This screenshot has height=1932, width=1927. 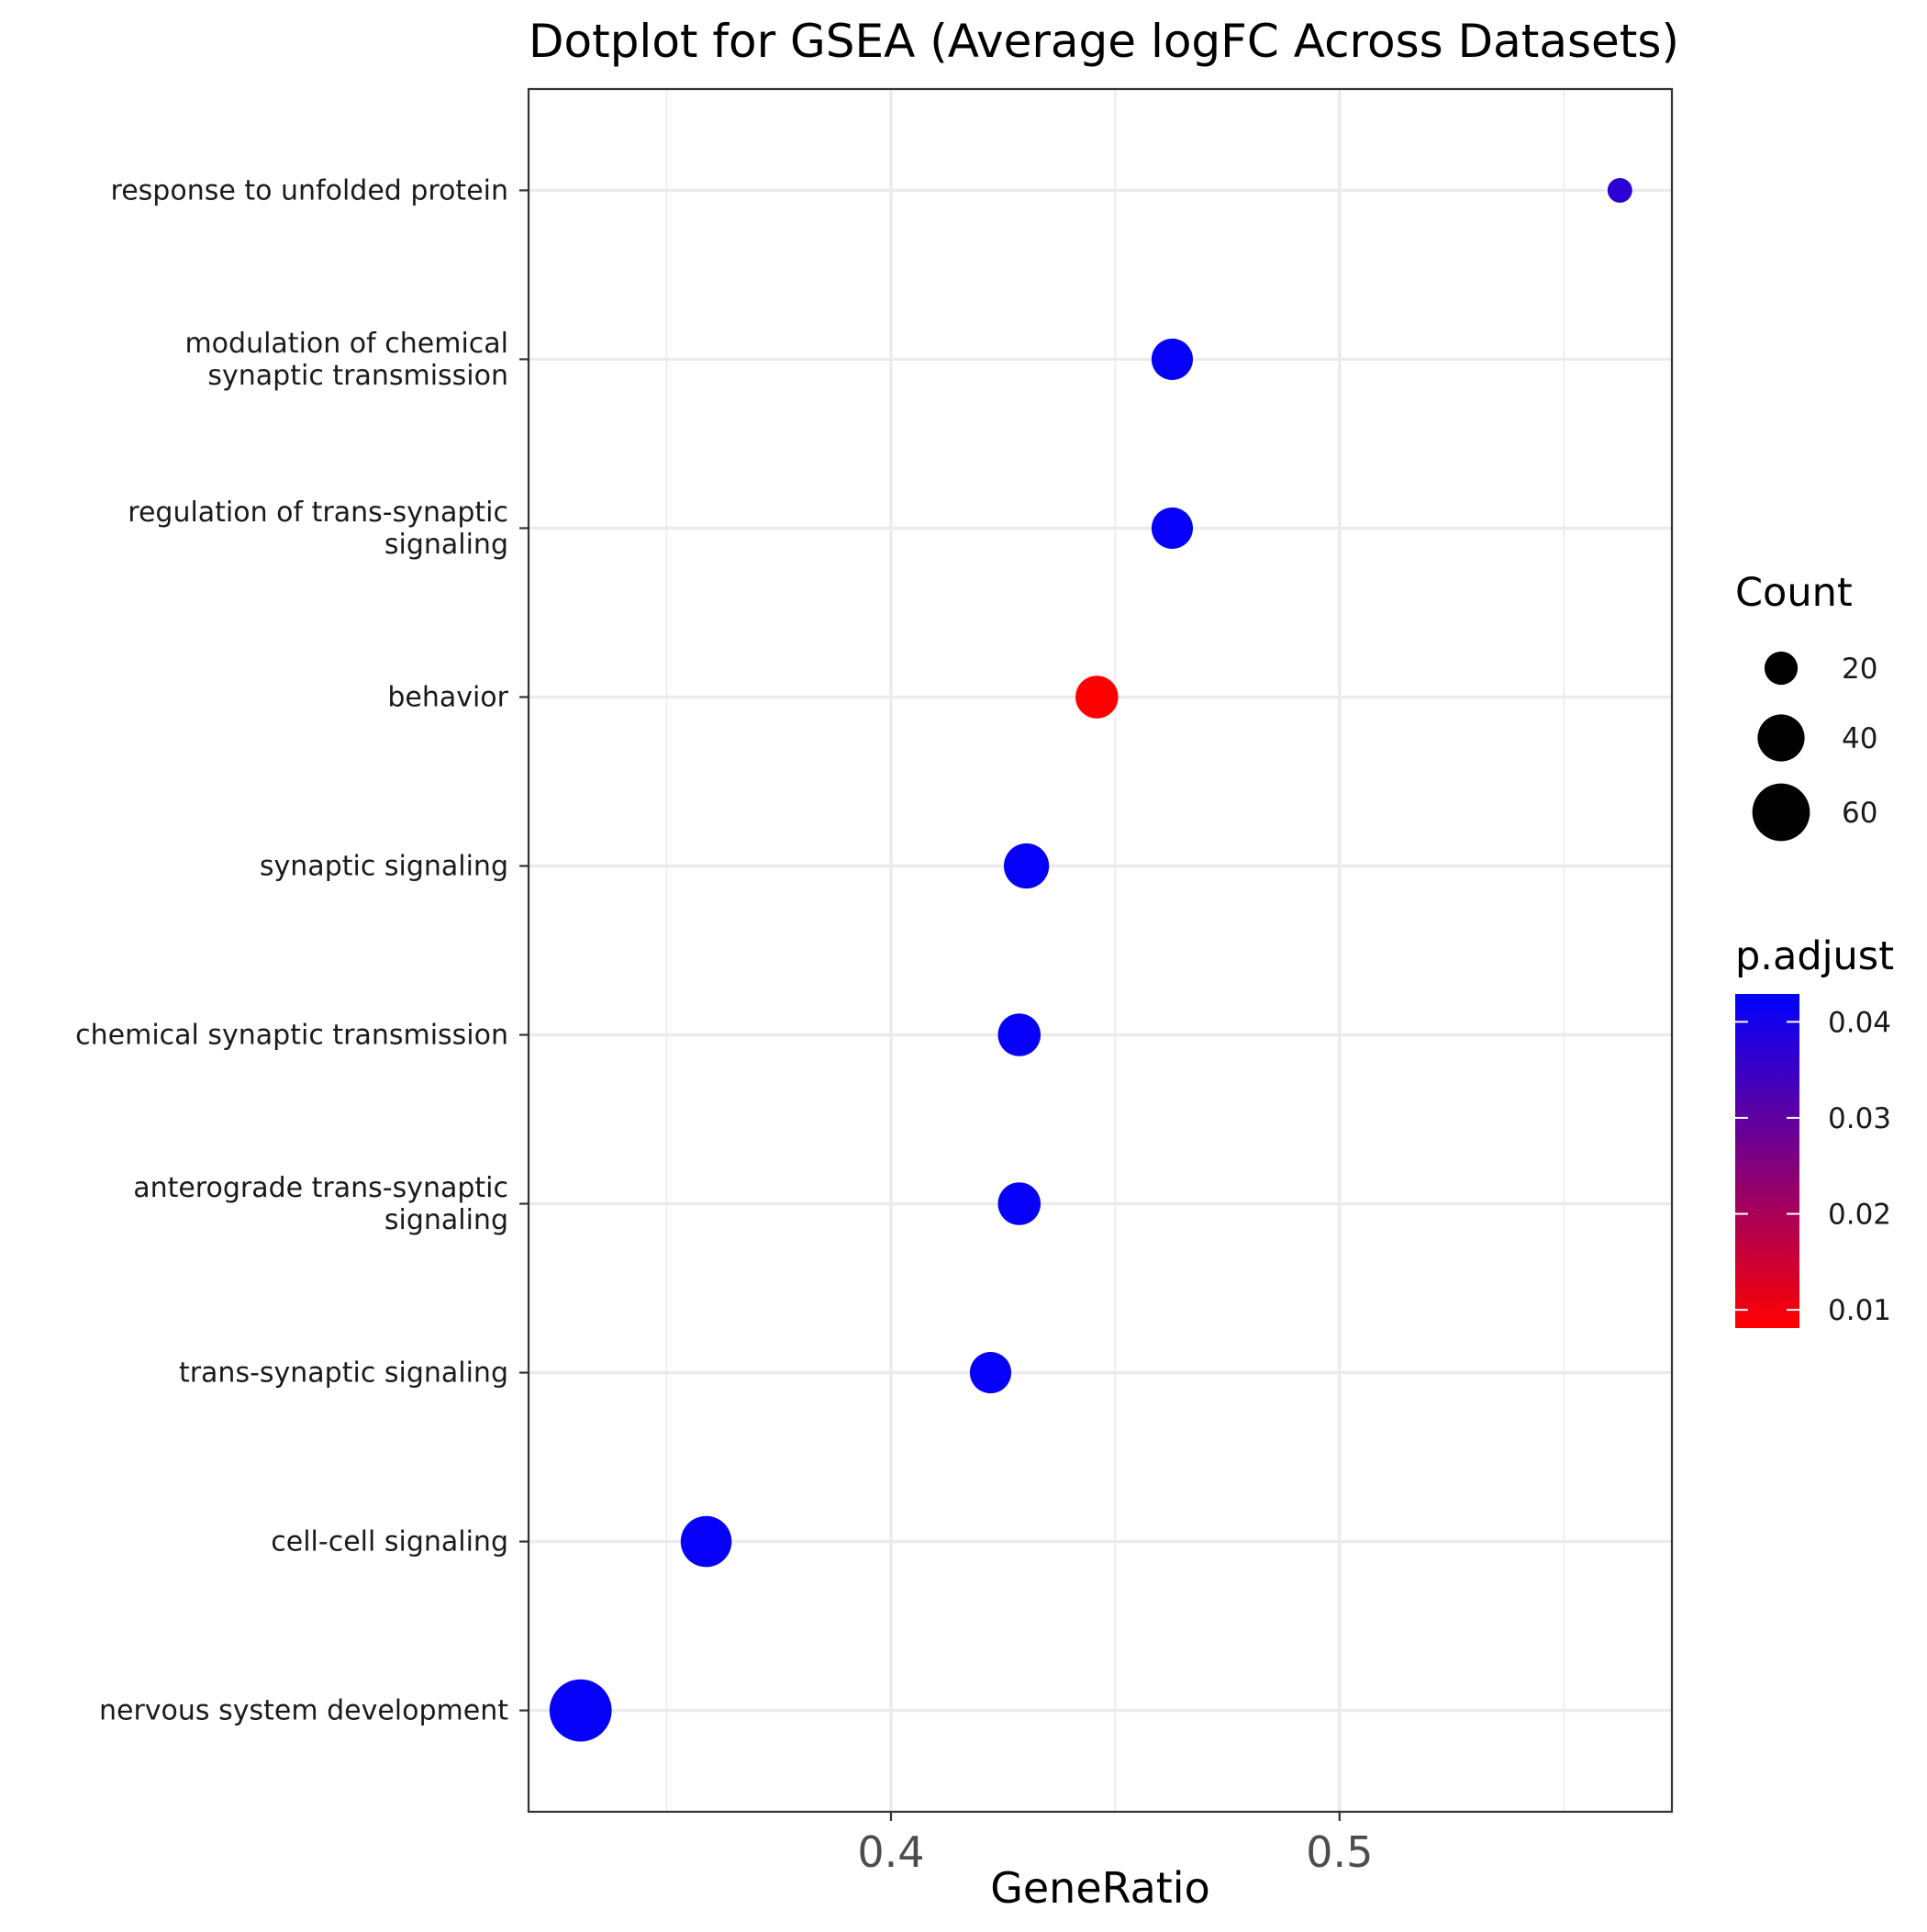 What do you see at coordinates (318, 513) in the screenshot?
I see `y-tick-label: regulation of trans-synaptic` at bounding box center [318, 513].